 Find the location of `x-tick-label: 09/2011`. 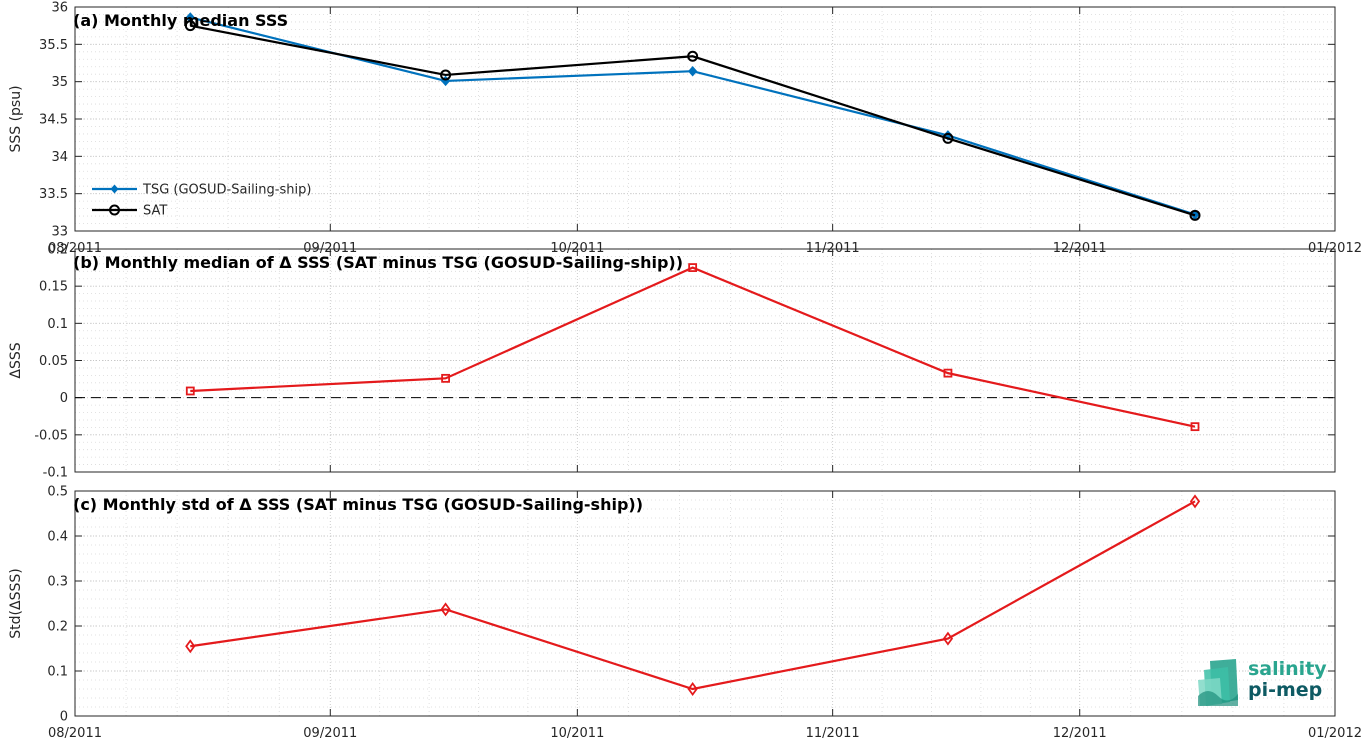

x-tick-label: 09/2011 is located at coordinates (330, 733).